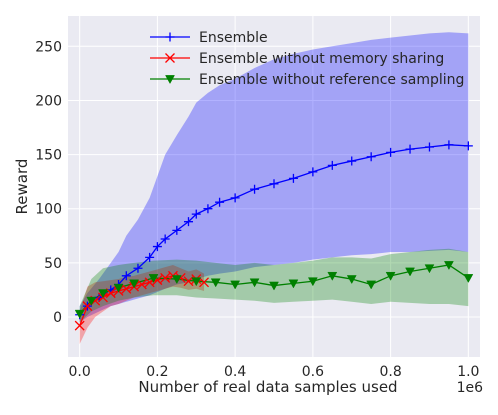 The image size is (498, 415). Describe the element at coordinates (157, 372) in the screenshot. I see `x-tick-label: 0.2` at that location.